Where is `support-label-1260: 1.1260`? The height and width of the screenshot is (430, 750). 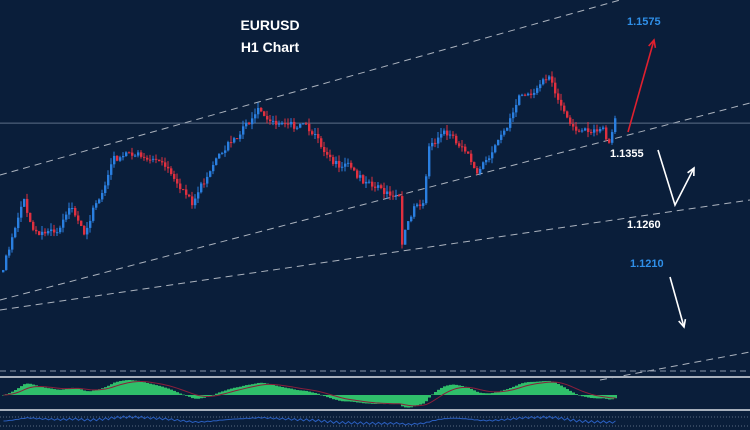 support-label-1260: 1.1260 is located at coordinates (644, 225).